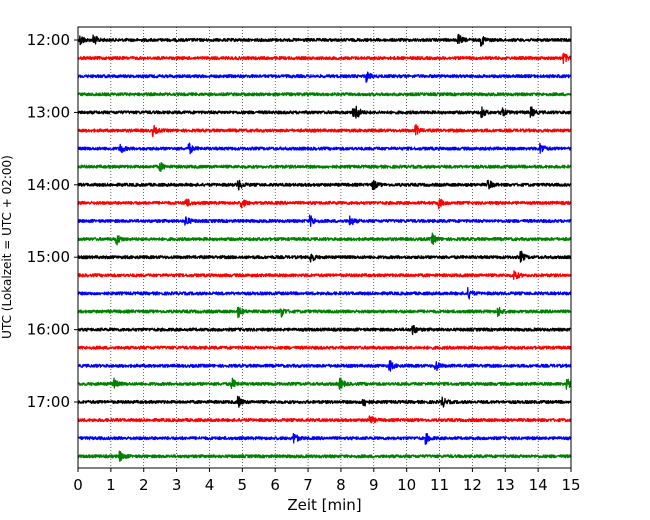  Describe the element at coordinates (374, 485) in the screenshot. I see `x-tick-label: 9` at that location.